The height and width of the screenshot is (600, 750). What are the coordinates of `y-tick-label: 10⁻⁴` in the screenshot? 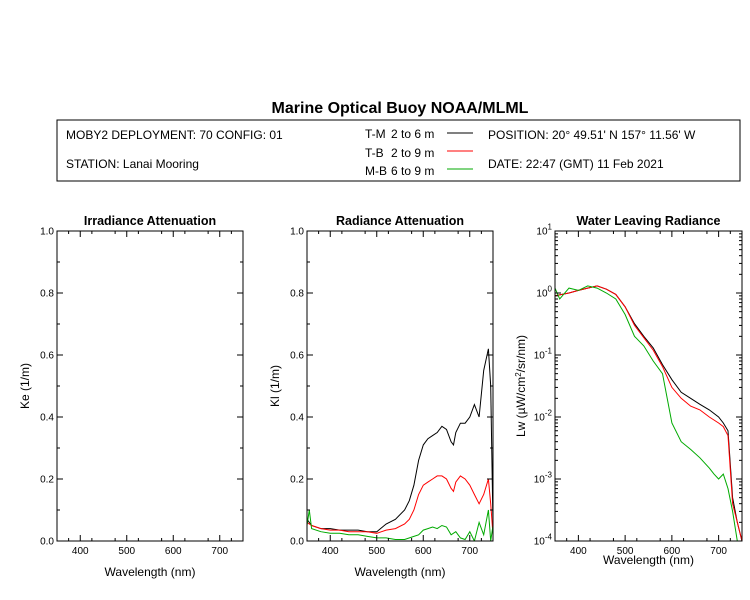 It's located at (543, 540).